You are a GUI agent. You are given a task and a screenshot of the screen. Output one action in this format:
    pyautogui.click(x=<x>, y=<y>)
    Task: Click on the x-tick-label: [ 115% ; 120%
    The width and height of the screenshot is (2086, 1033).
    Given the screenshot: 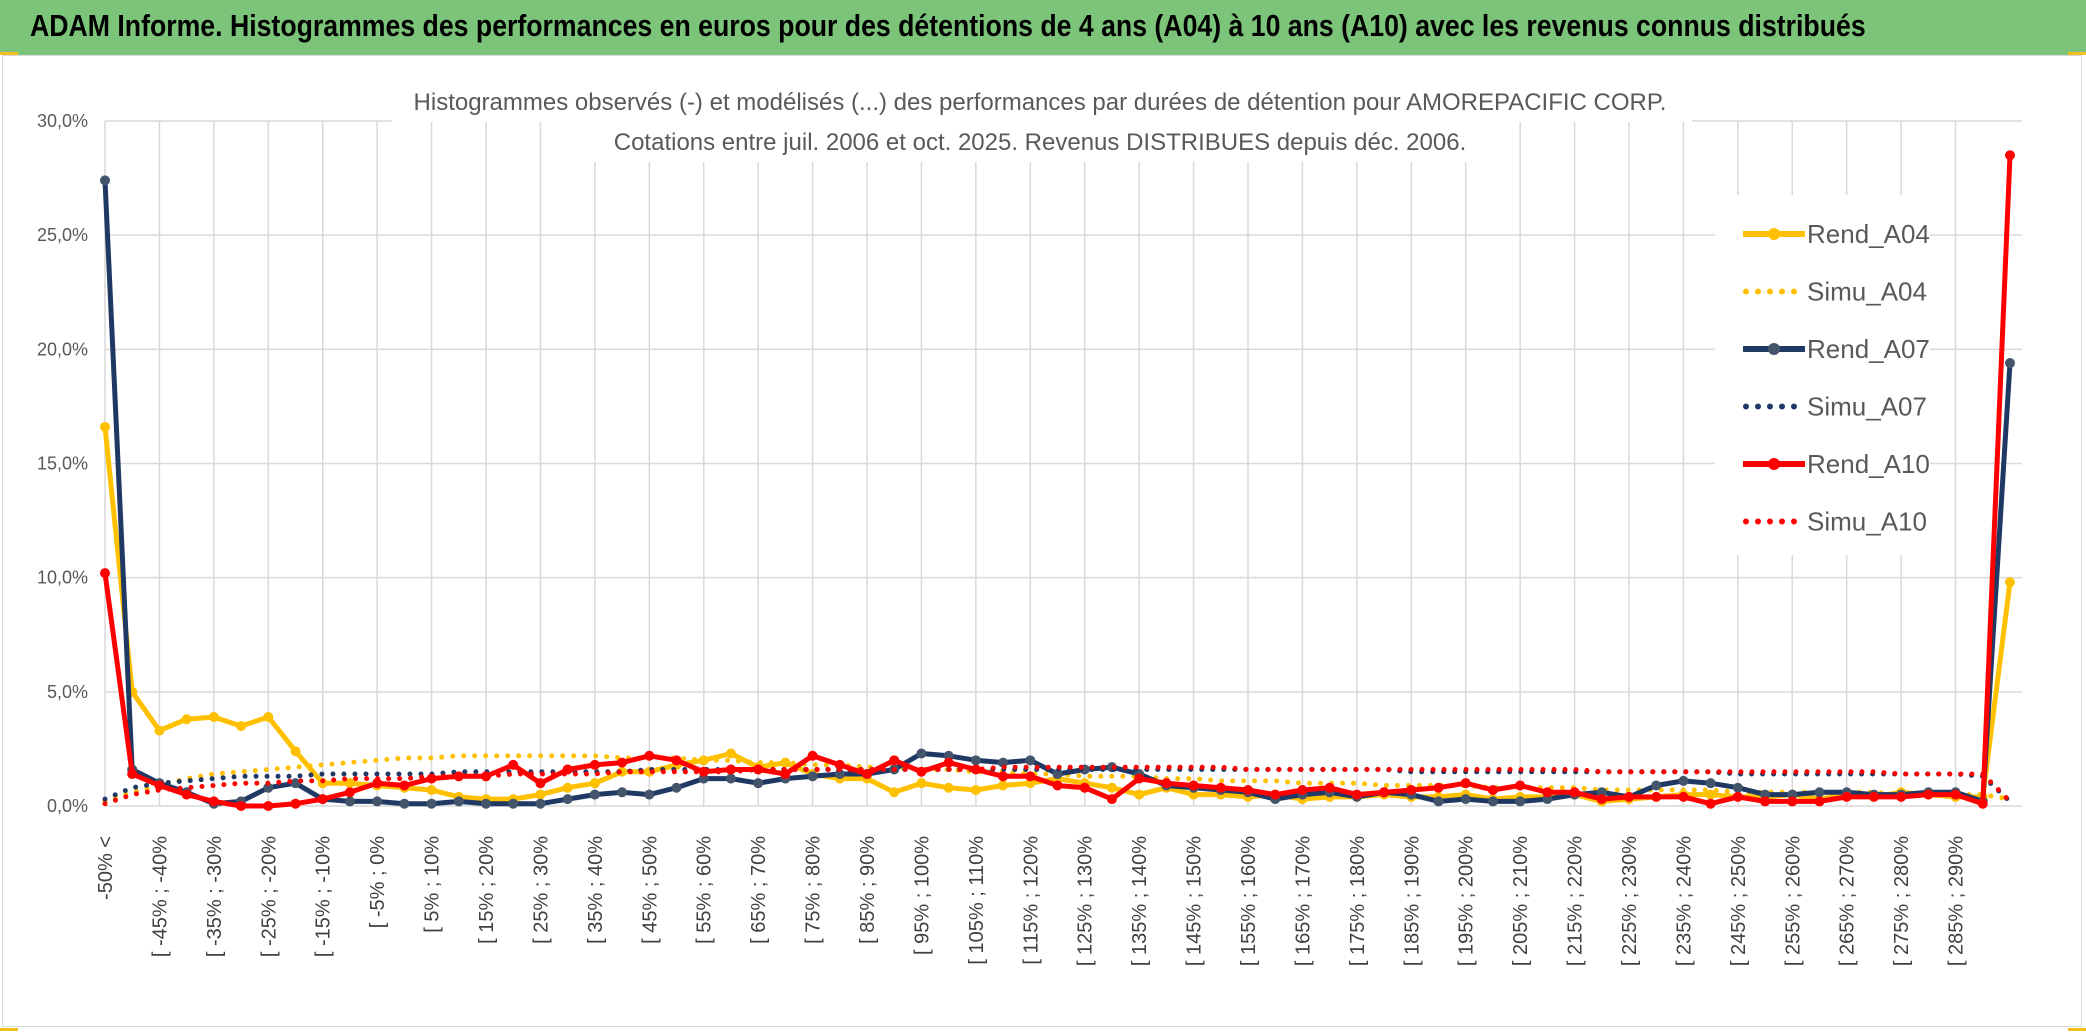 What is the action you would take?
    pyautogui.click(x=1031, y=900)
    